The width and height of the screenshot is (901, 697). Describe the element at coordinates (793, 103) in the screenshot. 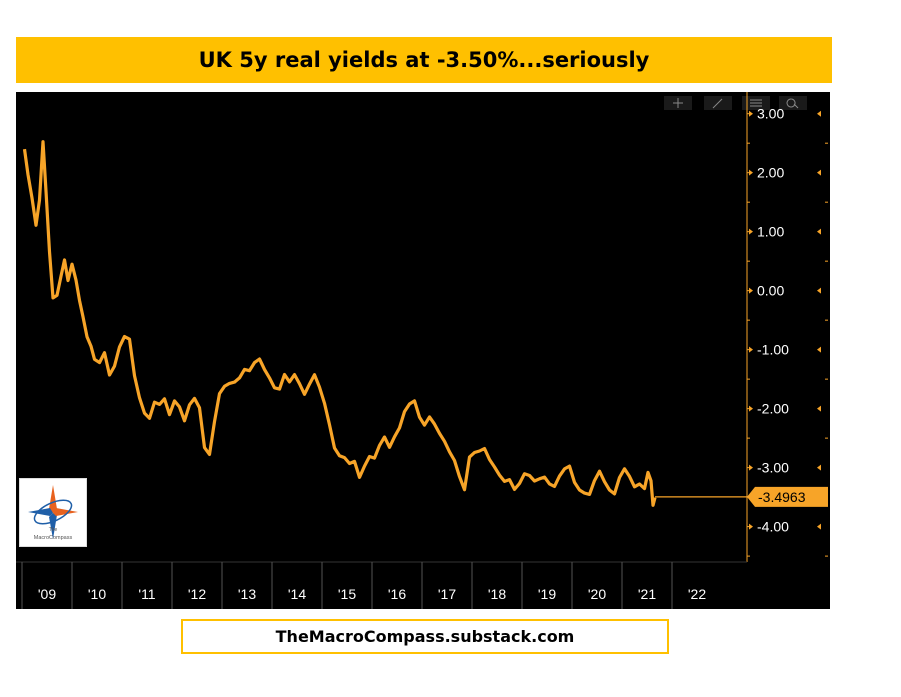

I see `zoom-icon` at that location.